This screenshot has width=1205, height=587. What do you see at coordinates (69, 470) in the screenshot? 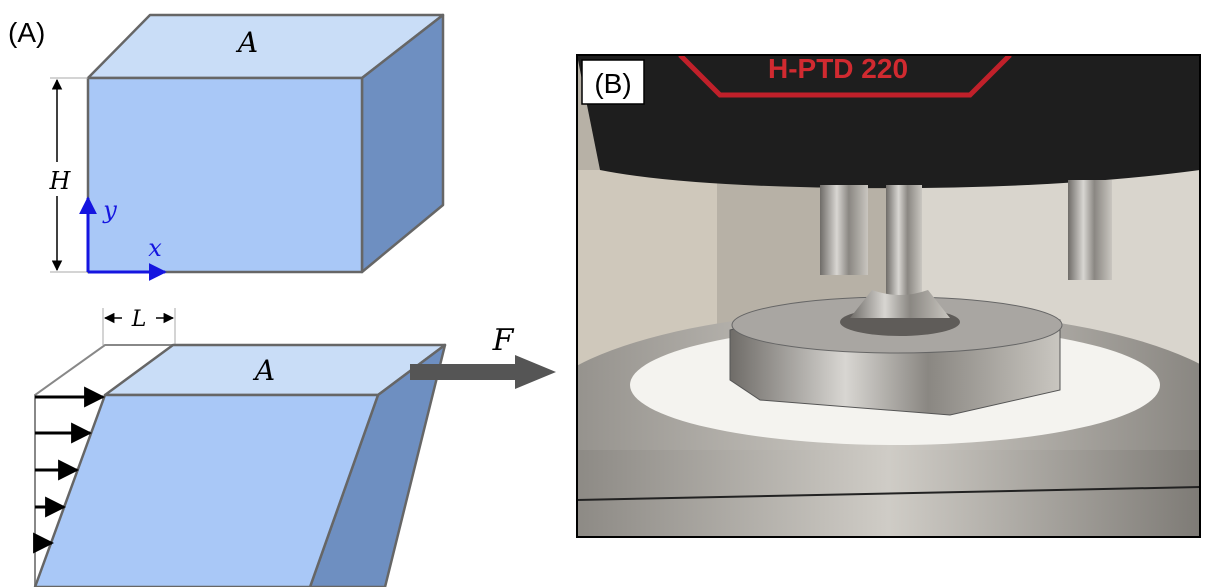
I see `velocity-profile` at bounding box center [69, 470].